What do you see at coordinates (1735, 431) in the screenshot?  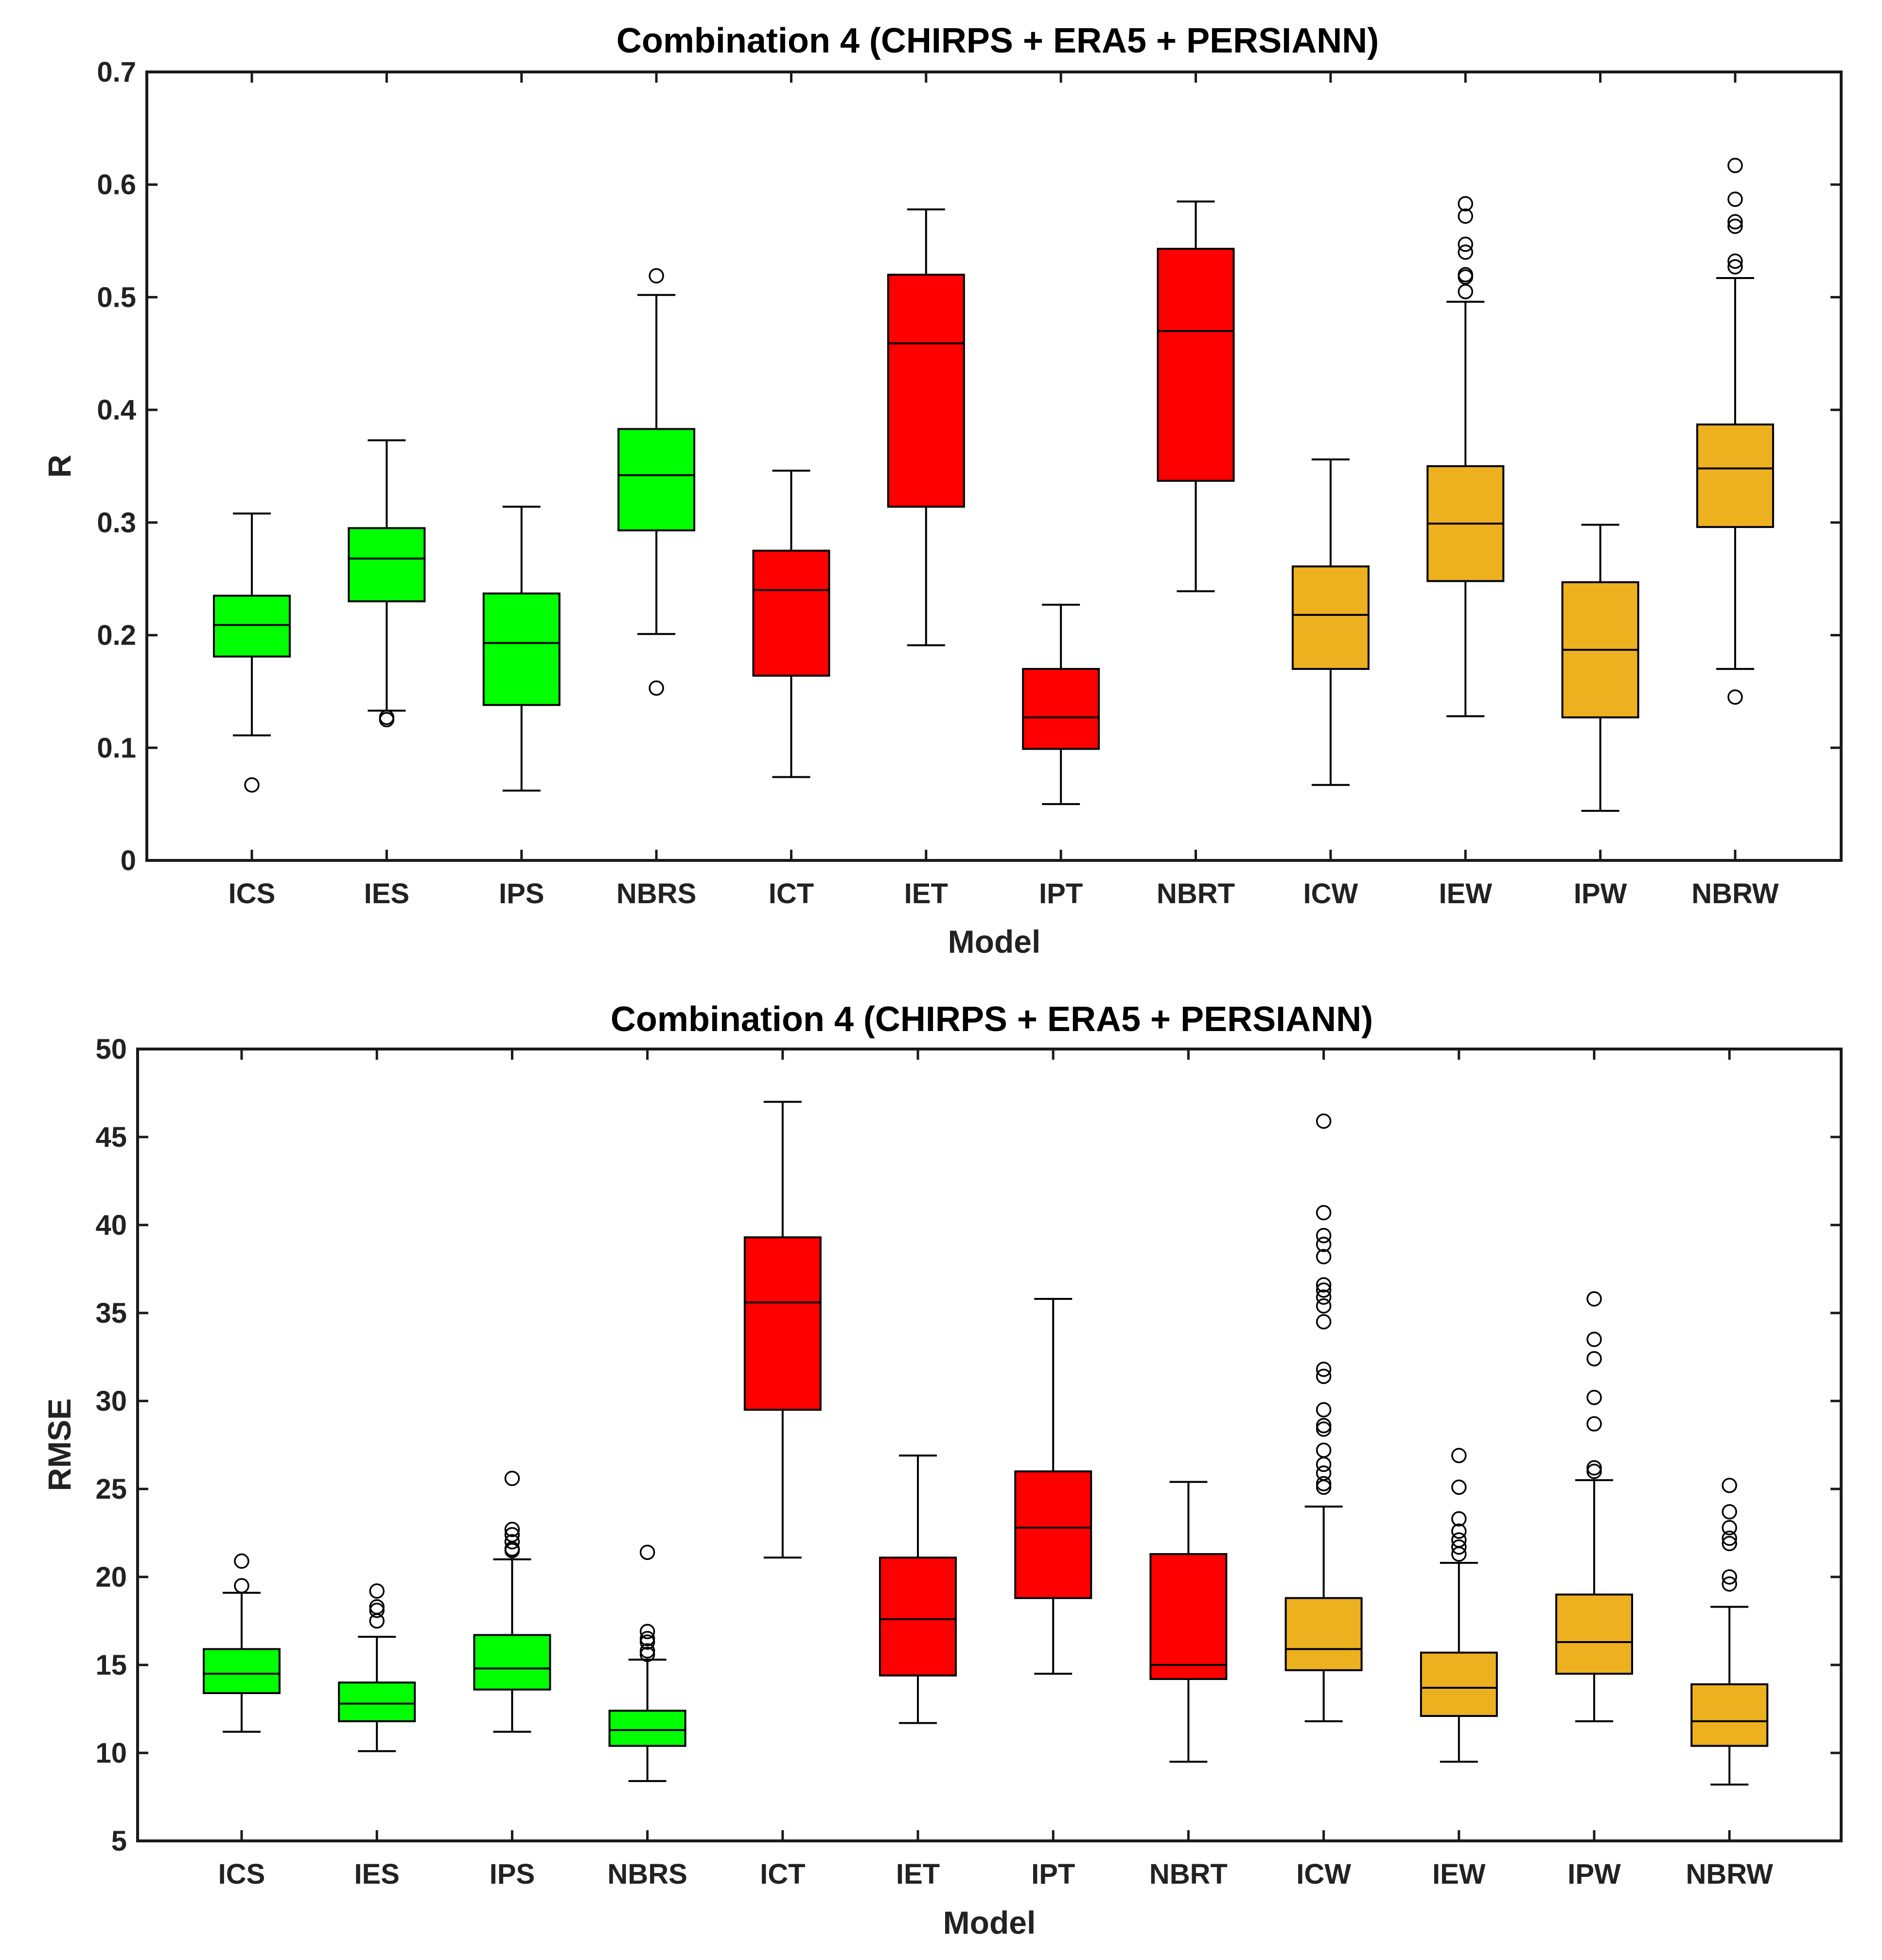 I see `box-nbrw` at bounding box center [1735, 431].